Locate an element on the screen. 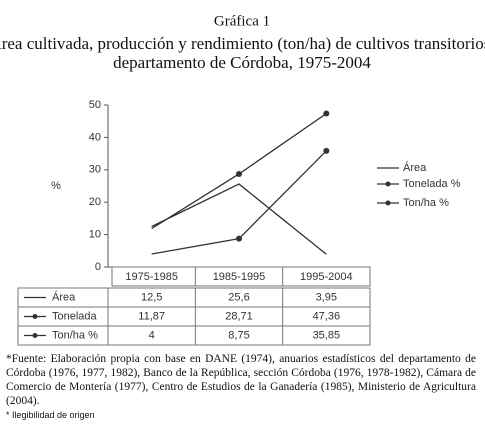 This screenshot has width=485, height=438. y-tick-label: 10 is located at coordinates (95, 235).